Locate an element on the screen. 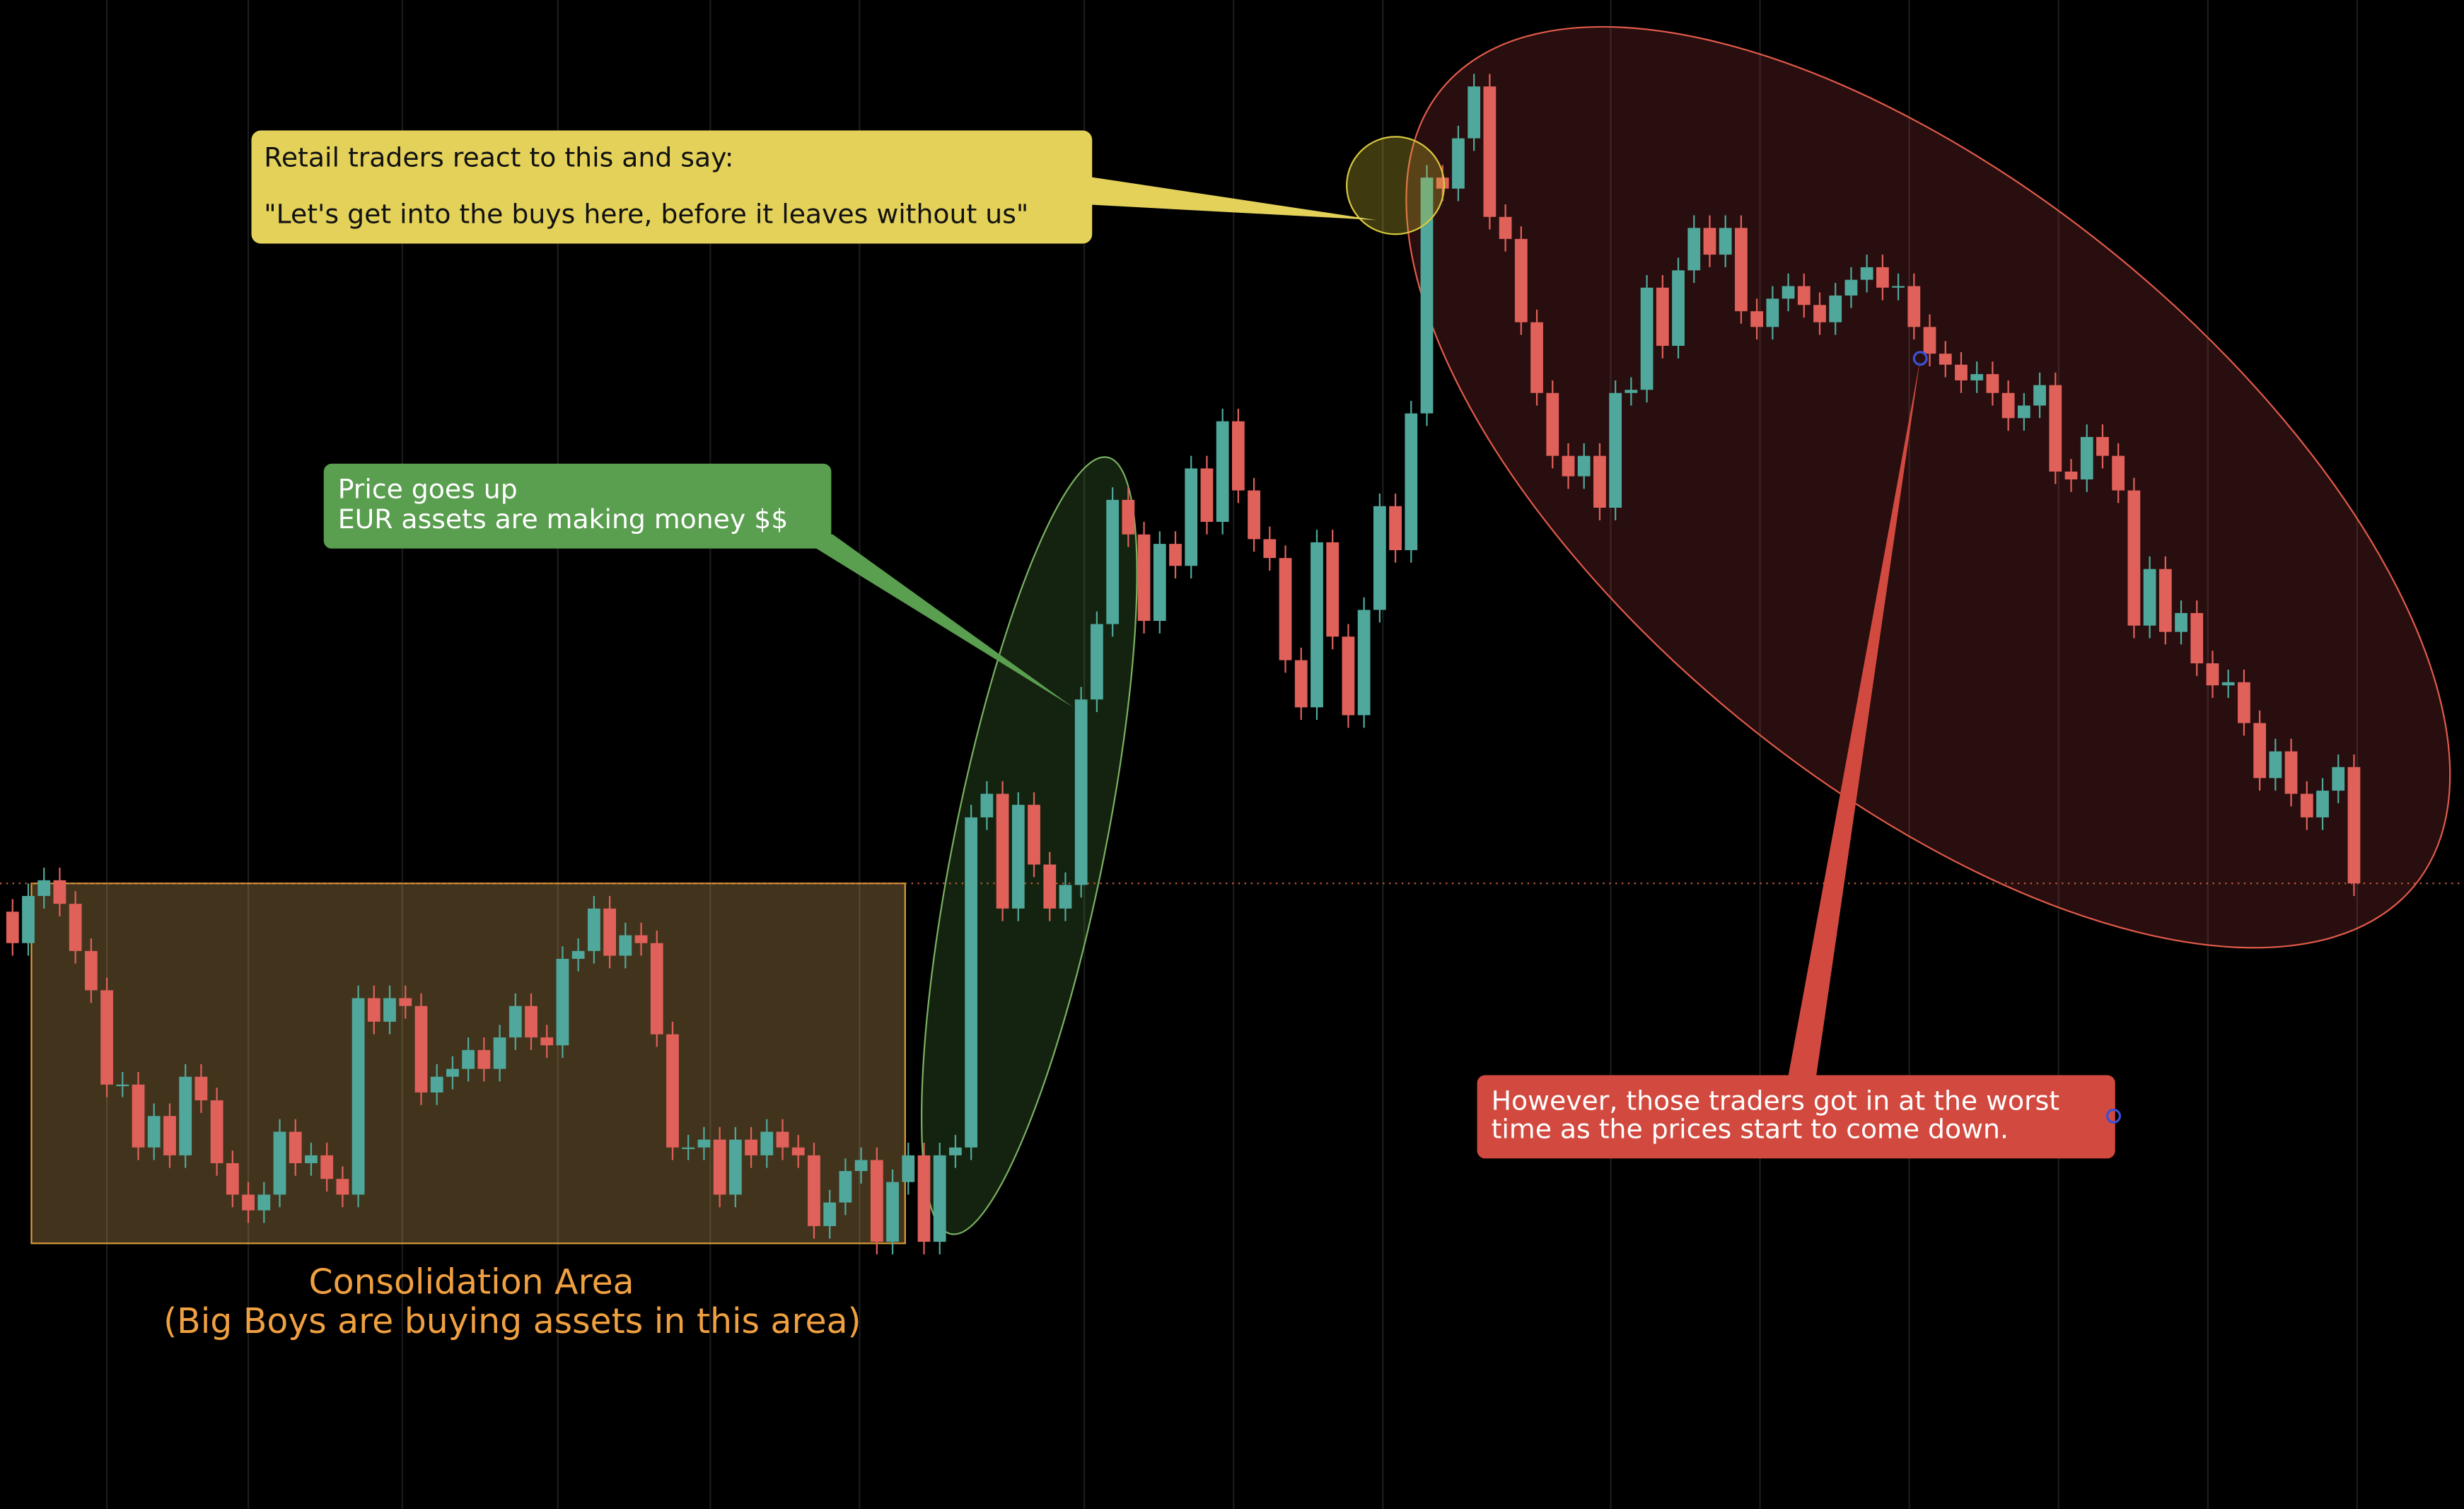 Image resolution: width=2464 pixels, height=1509 pixels. however-callout is located at coordinates (1796, 1117).